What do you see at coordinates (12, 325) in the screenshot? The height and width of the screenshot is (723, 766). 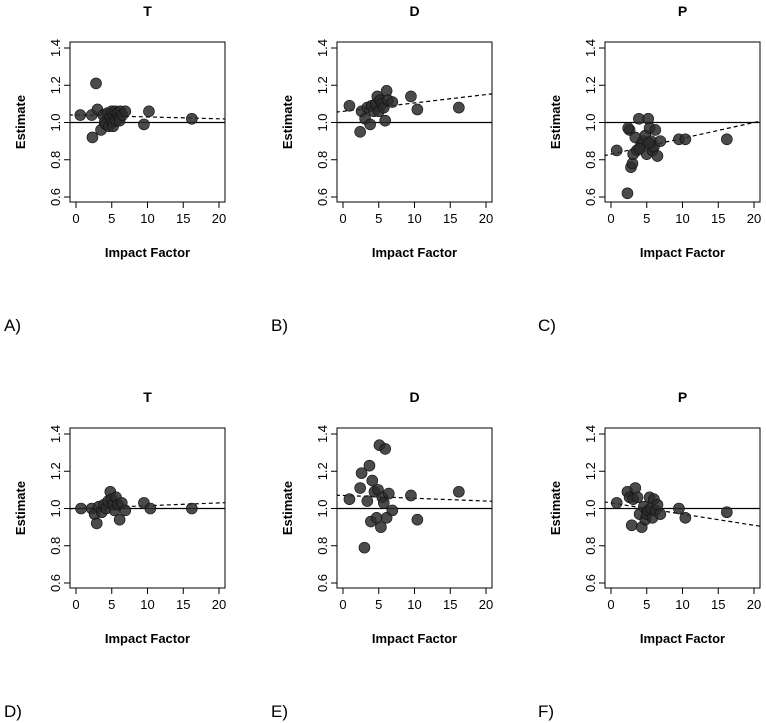 I see `panel-a-label: A)` at bounding box center [12, 325].